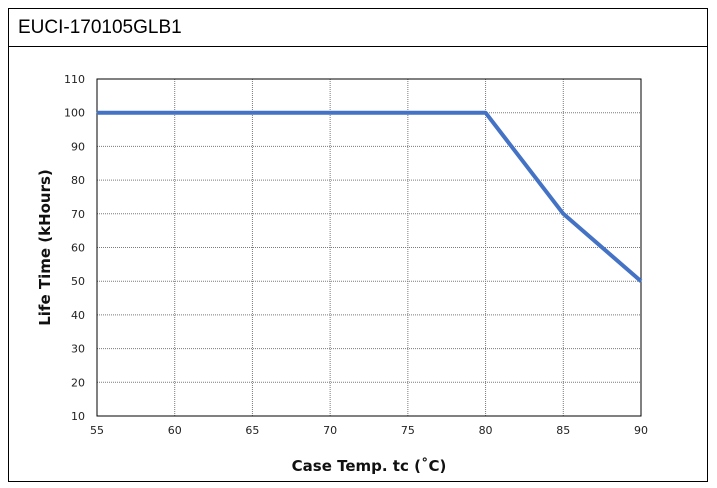 The width and height of the screenshot is (717, 488). I want to click on chart-header-title: EUCI-170105GLB1, so click(358, 28).